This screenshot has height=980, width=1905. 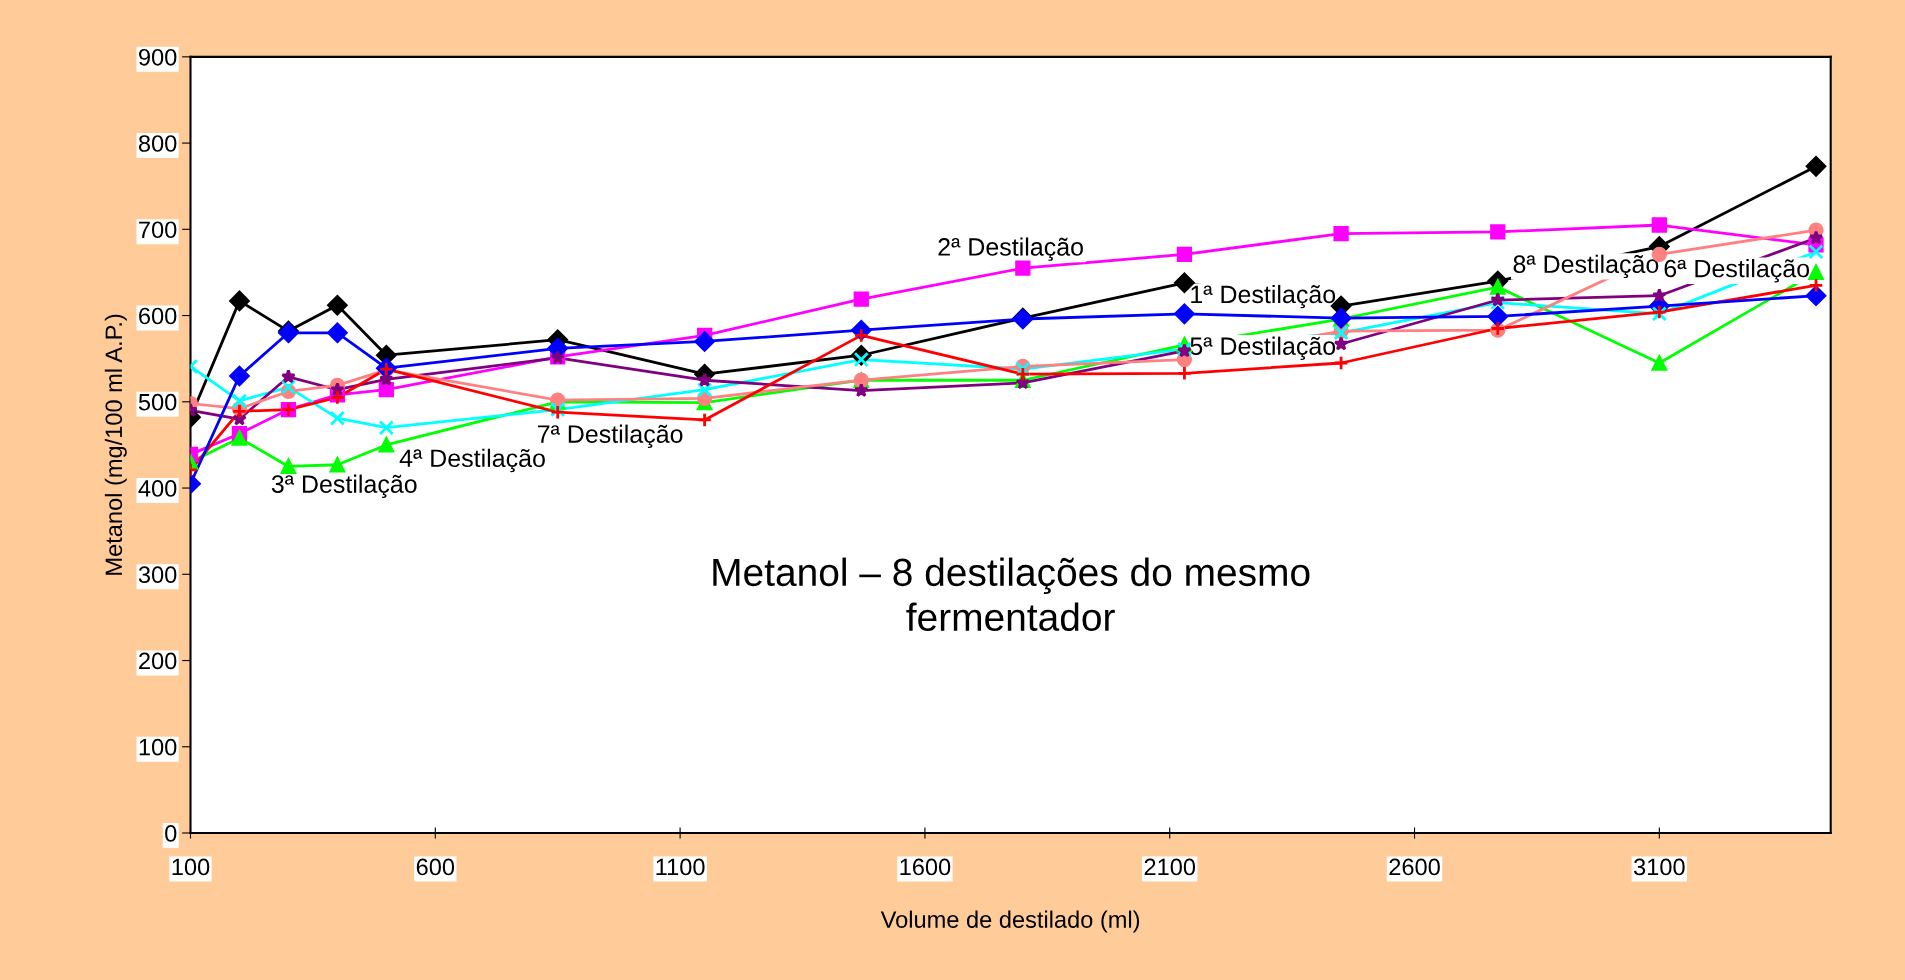 I want to click on x-tick-label: 2600, so click(x=1414, y=867).